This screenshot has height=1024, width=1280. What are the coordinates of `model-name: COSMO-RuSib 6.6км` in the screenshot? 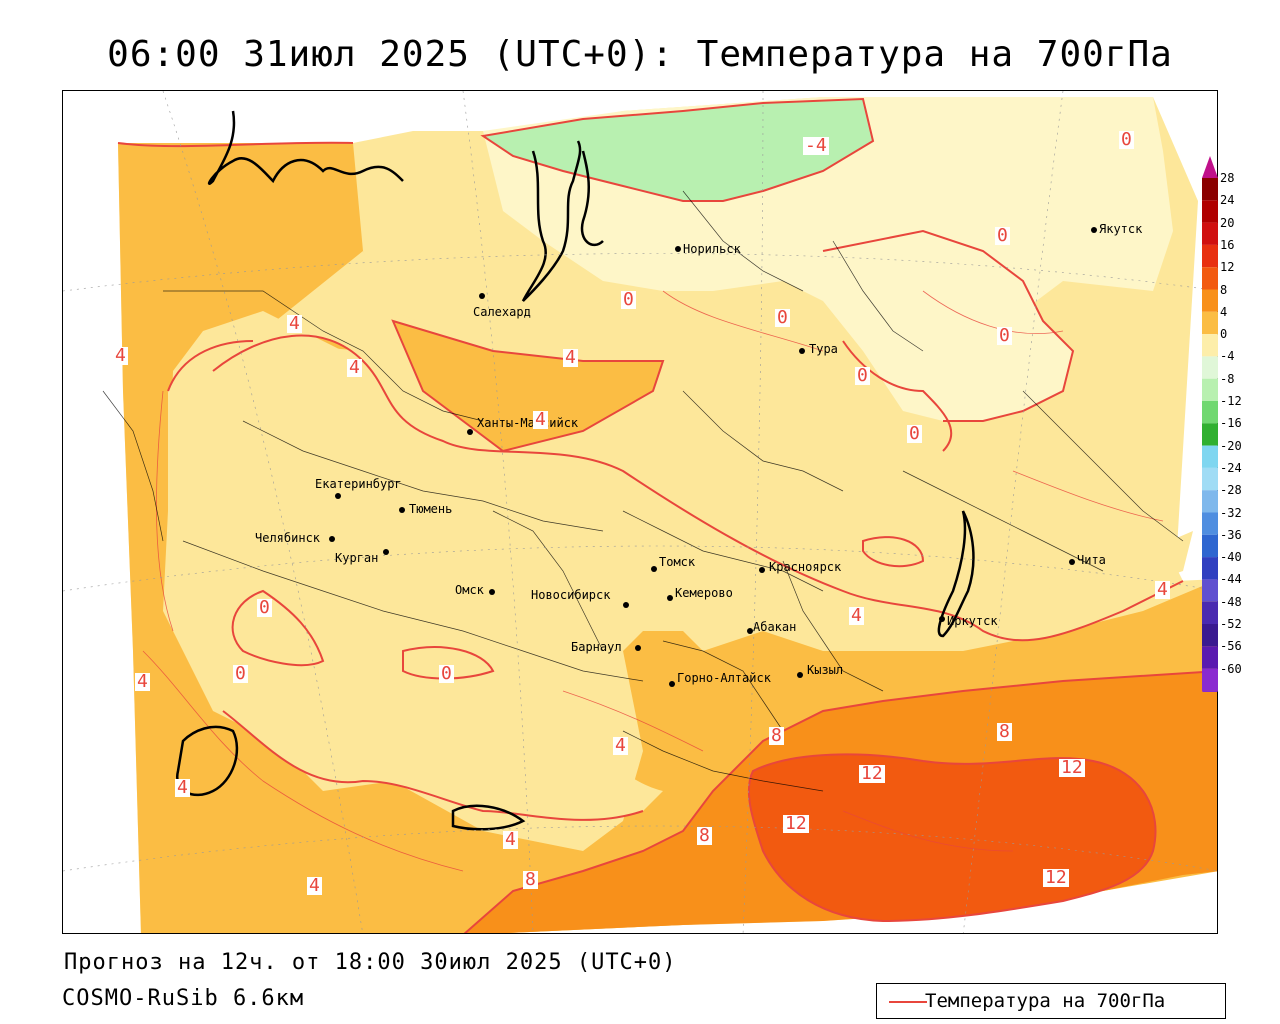 It's located at (183, 998).